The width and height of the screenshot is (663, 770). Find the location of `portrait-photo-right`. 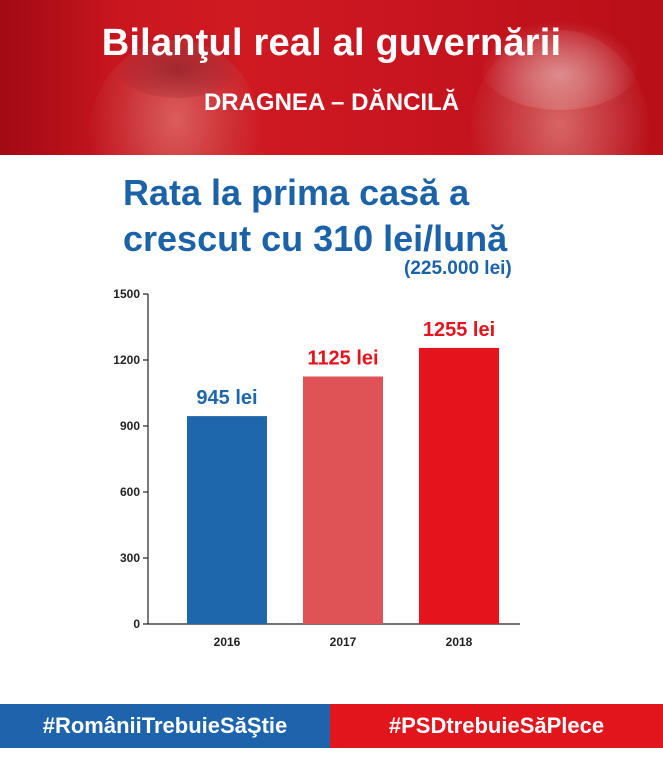

portrait-photo-right is located at coordinates (560, 87).